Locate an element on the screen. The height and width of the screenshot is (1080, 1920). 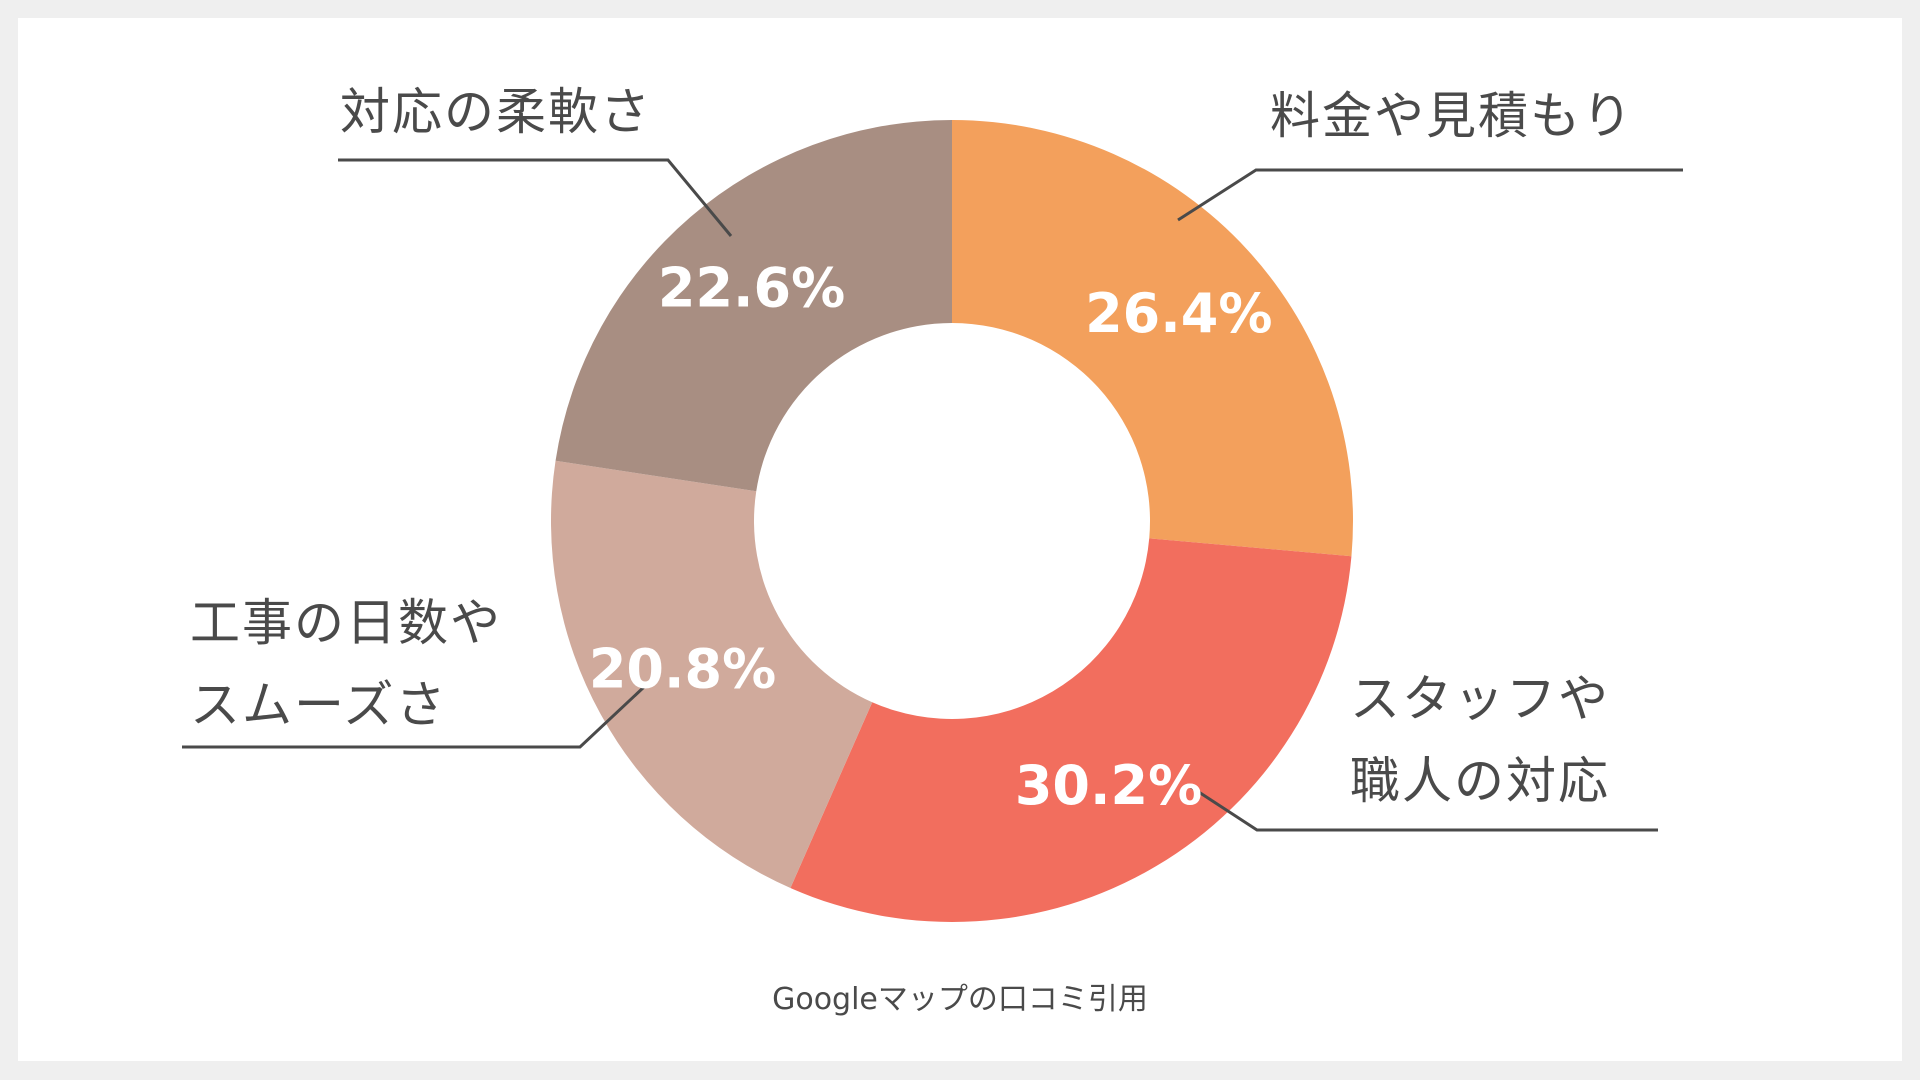
category-label-flexibility: 対応の柔軟さ is located at coordinates (496, 112).